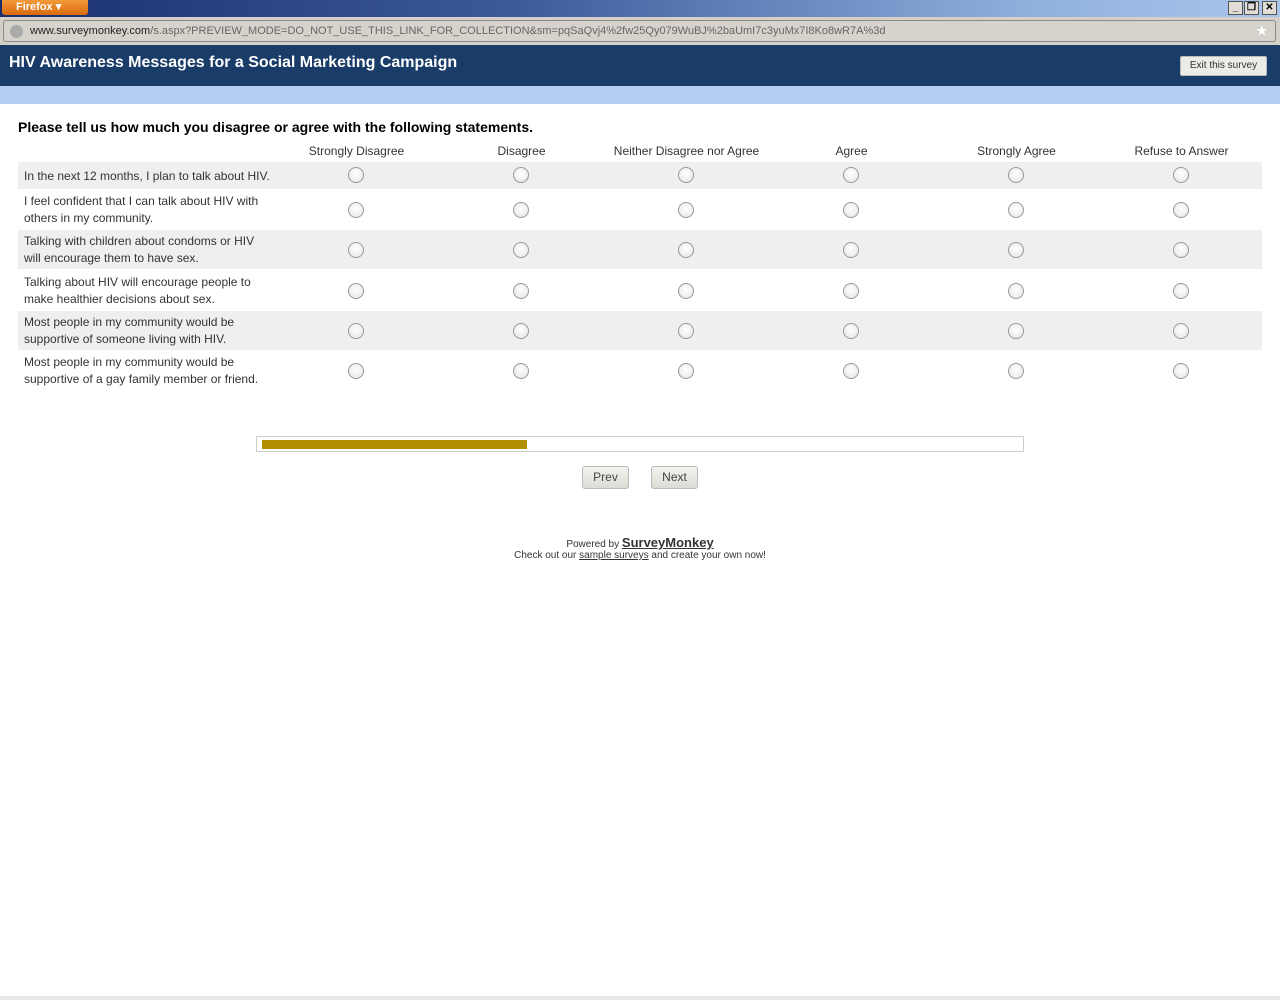  Describe the element at coordinates (545, 555) in the screenshot. I see `footer-text: Check out our` at that location.